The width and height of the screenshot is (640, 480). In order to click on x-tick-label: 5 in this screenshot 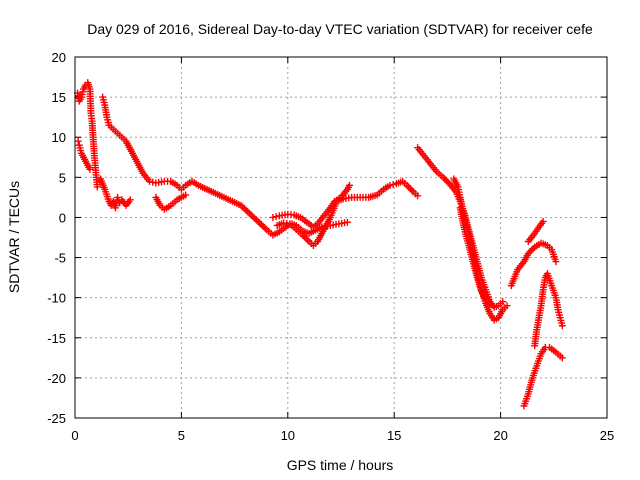, I will do `click(181, 435)`.